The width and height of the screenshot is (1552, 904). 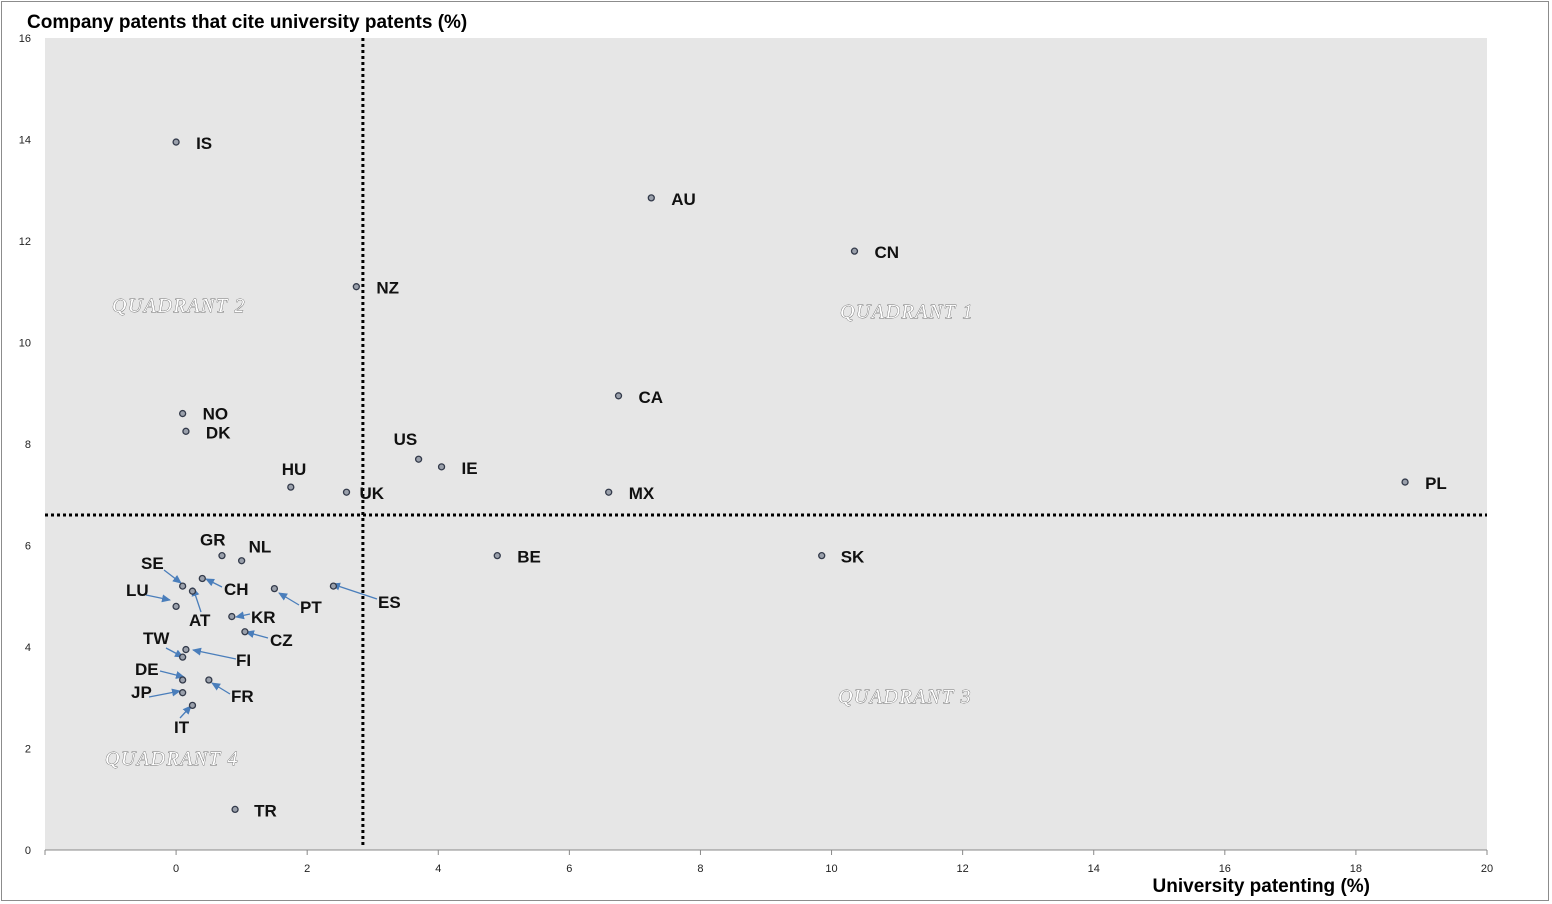 What do you see at coordinates (886, 252) in the screenshot?
I see `point-label-cn: CN` at bounding box center [886, 252].